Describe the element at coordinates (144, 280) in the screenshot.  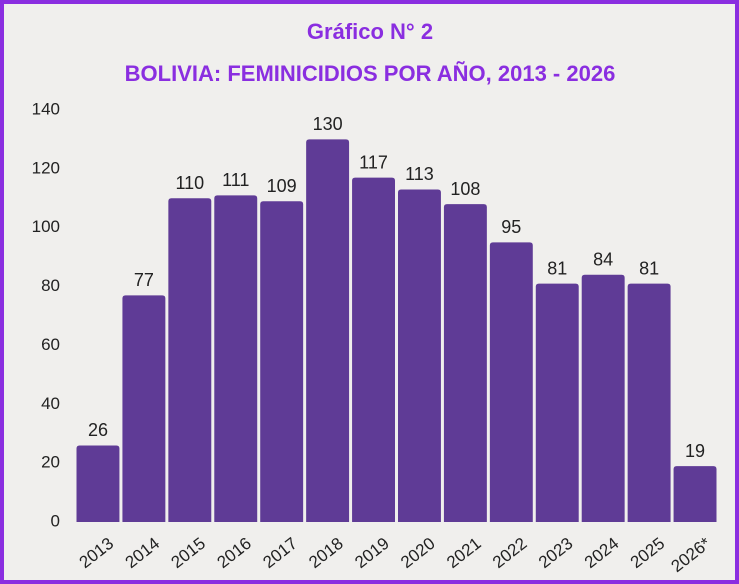
I see `data-label: 77` at that location.